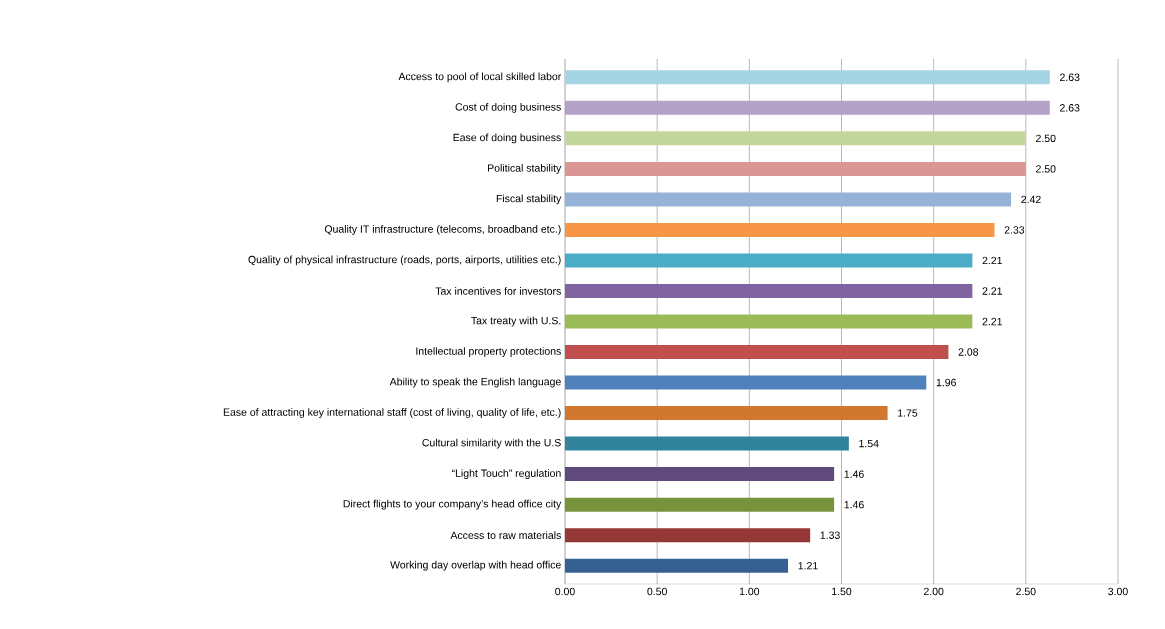 The height and width of the screenshot is (629, 1165). I want to click on y-tick-label: Ability to speak the English language, so click(475, 382).